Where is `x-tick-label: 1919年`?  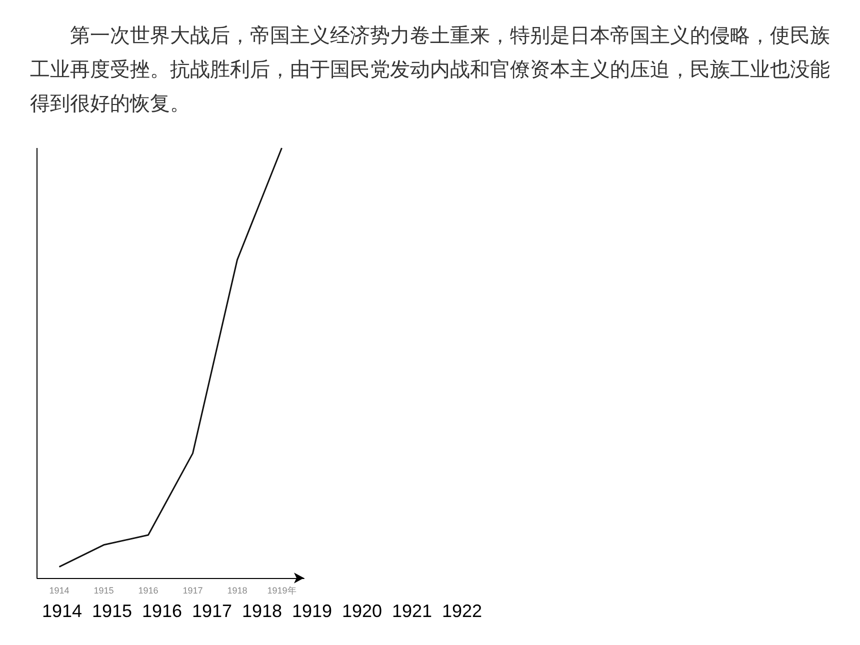
x-tick-label: 1919年 is located at coordinates (281, 591).